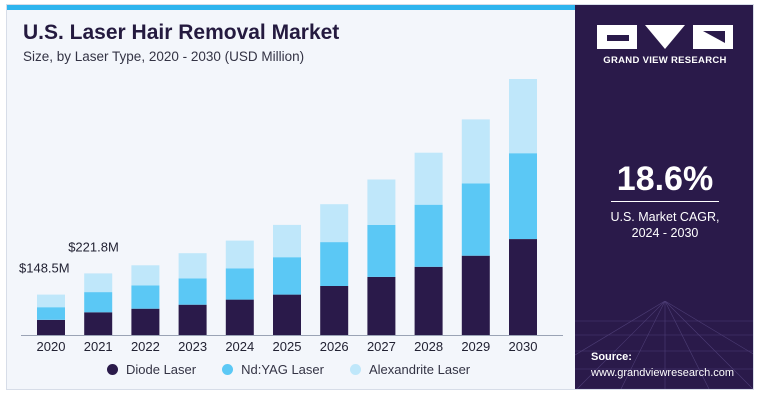  I want to click on x-tick-label-2026: 2026, so click(334, 346).